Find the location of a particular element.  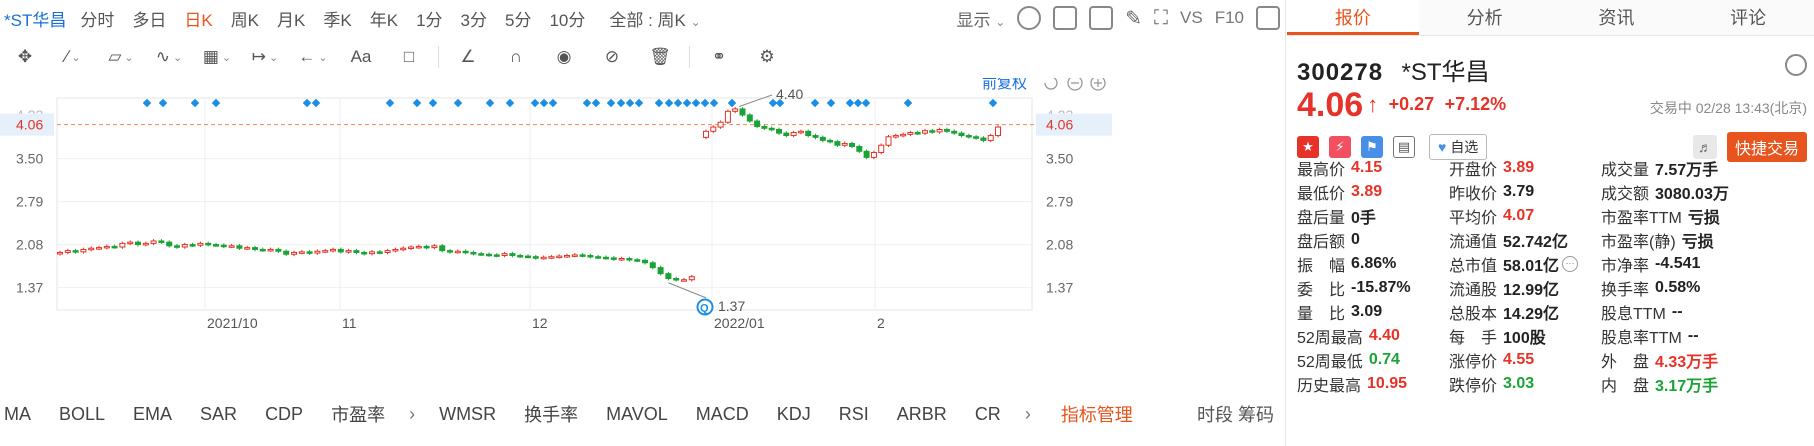

arrow-tool-icon: ← ⌄ is located at coordinates (313, 56).